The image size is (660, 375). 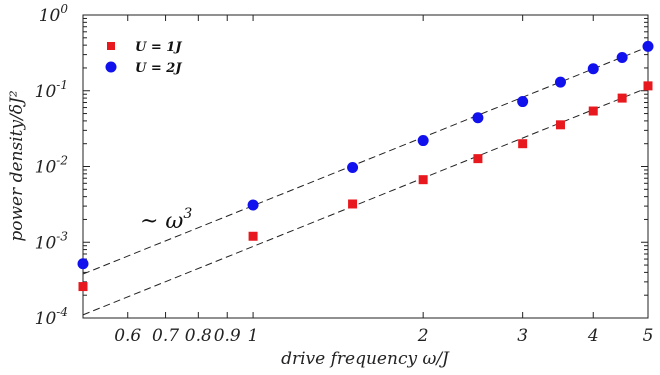 What do you see at coordinates (522, 336) in the screenshot?
I see `x-tick-label: 3` at bounding box center [522, 336].